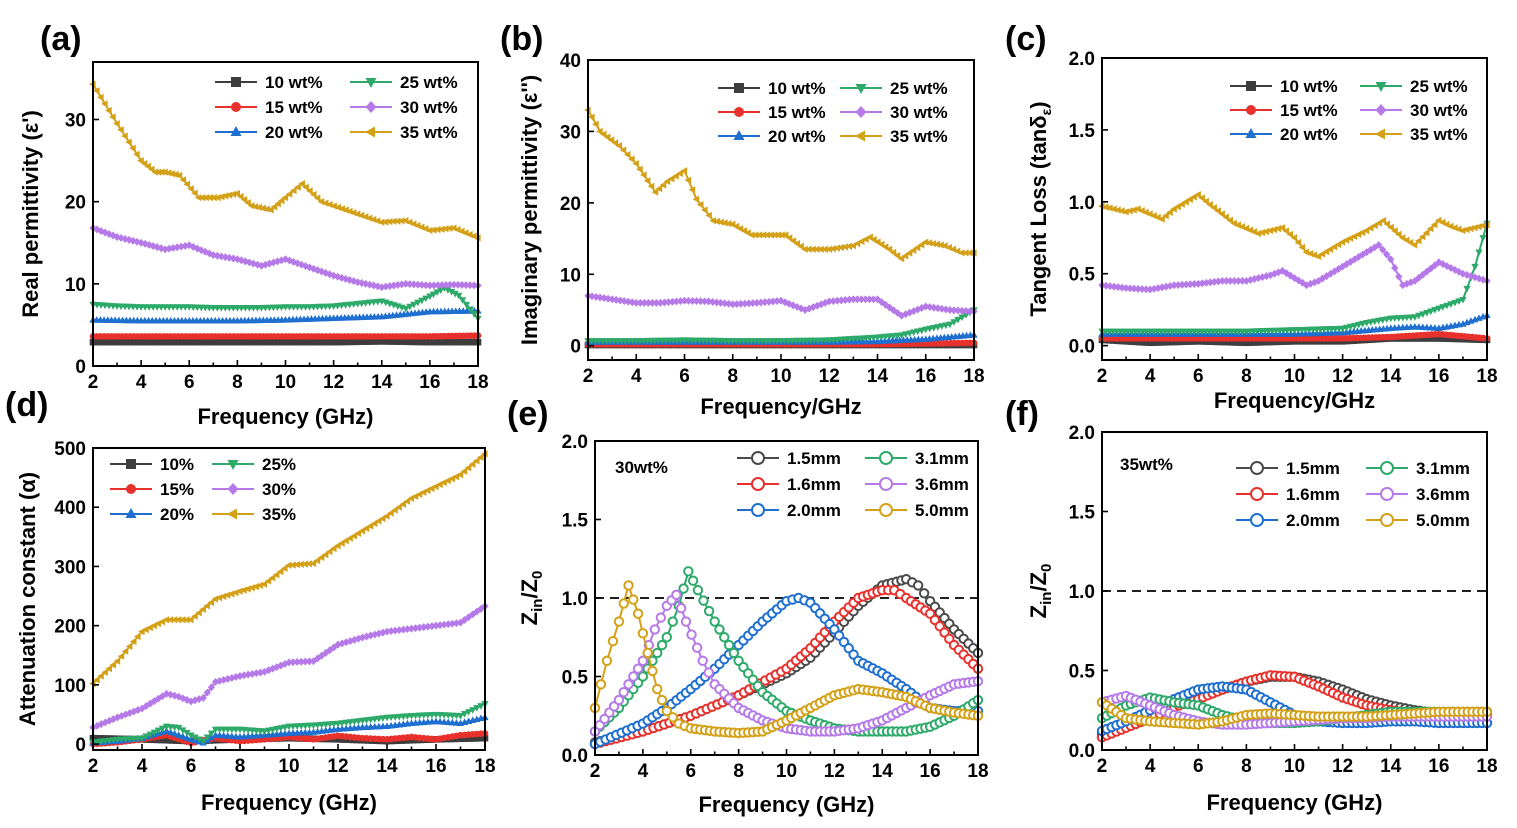  Describe the element at coordinates (1418, 520) in the screenshot. I see `legend-item: 5.0mm` at that location.